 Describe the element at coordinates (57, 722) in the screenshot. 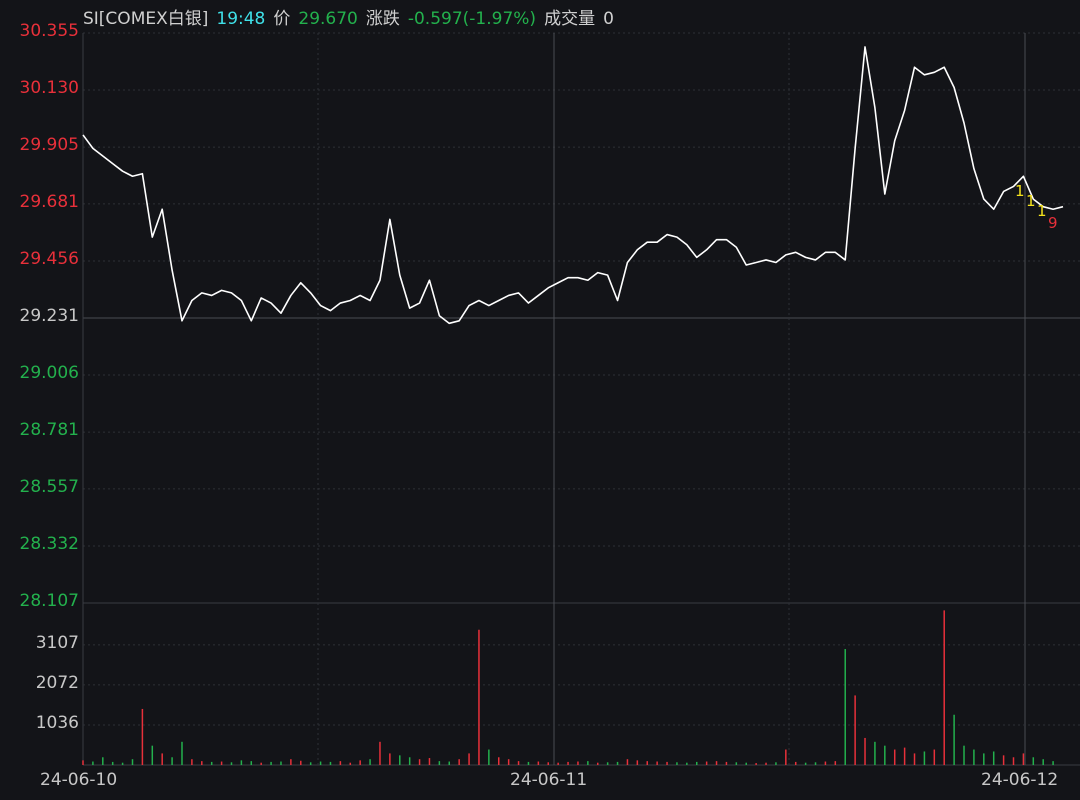

I see `volume-tick-label: 1036` at that location.